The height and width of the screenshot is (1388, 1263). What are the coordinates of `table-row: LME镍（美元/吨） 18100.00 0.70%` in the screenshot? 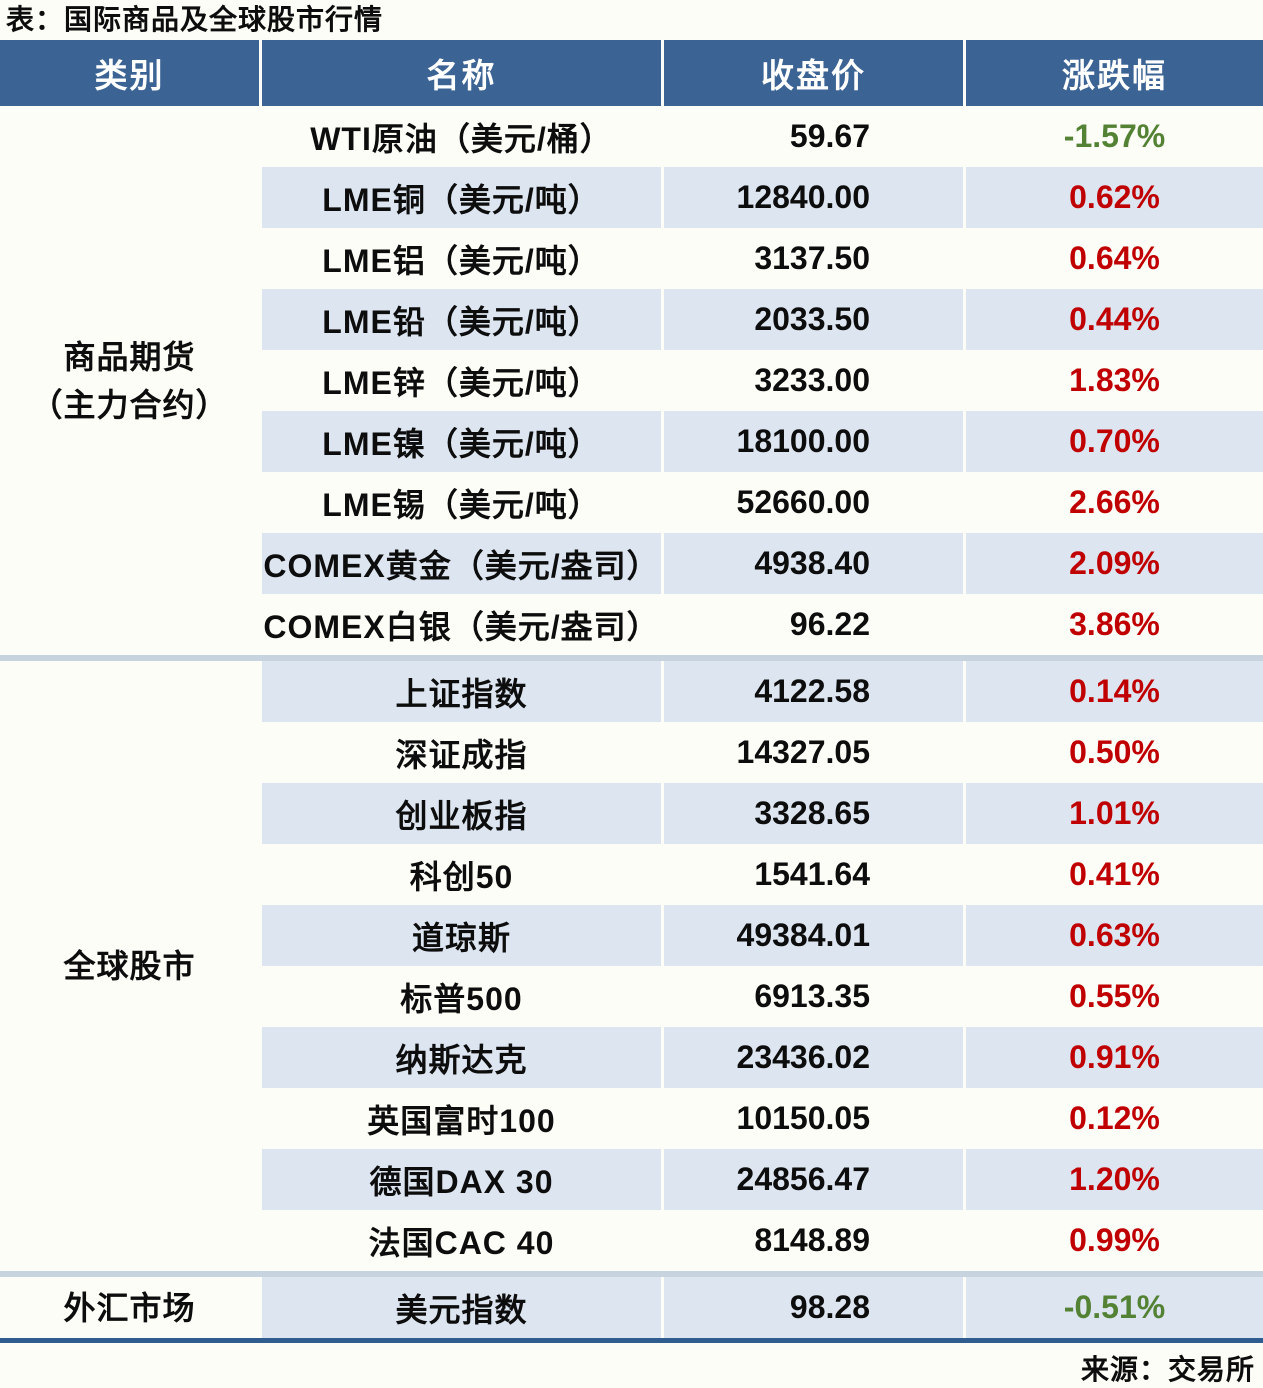 It's located at (761, 441).